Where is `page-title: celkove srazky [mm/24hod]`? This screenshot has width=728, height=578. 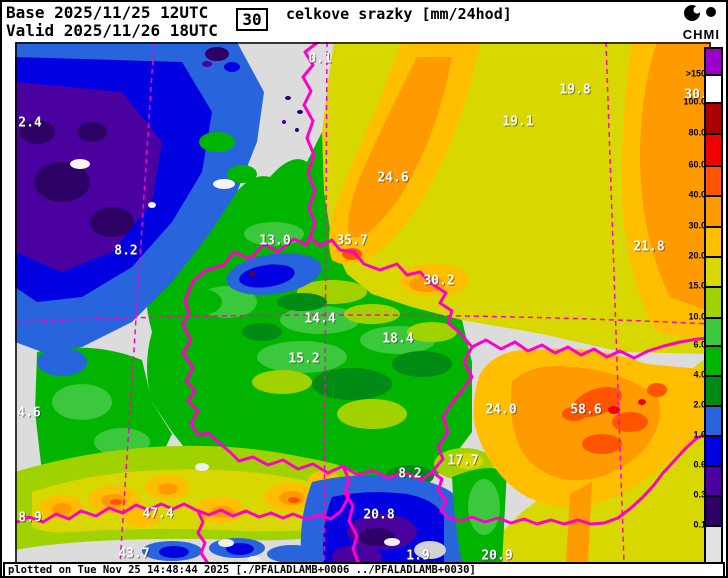 page-title: celkove srazky [mm/24hod] is located at coordinates (399, 14).